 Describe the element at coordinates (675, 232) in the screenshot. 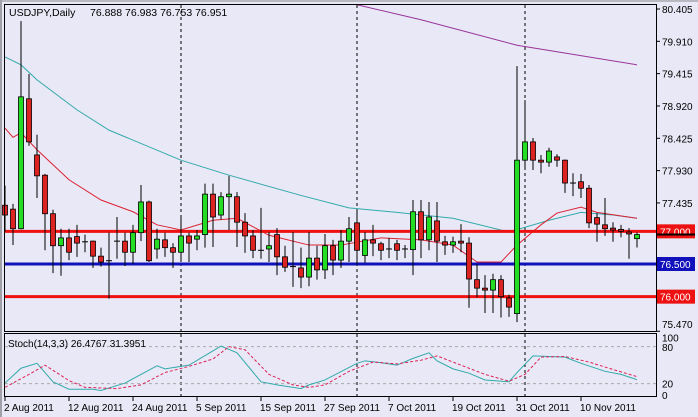

I see `price-tag-label: 77.000` at that location.